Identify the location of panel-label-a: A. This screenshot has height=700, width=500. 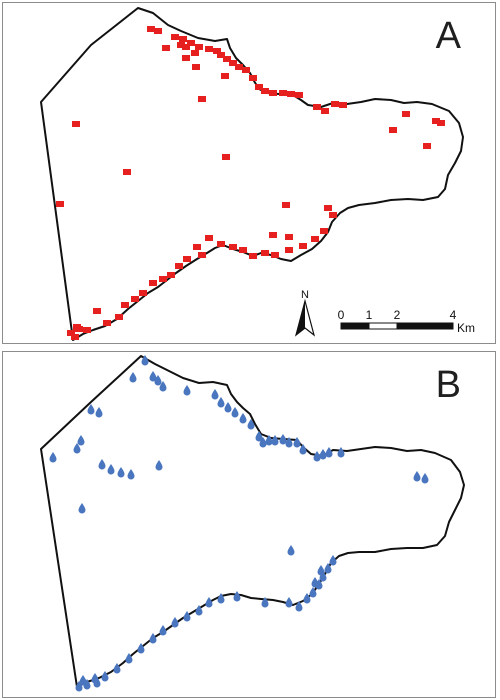
(448, 36).